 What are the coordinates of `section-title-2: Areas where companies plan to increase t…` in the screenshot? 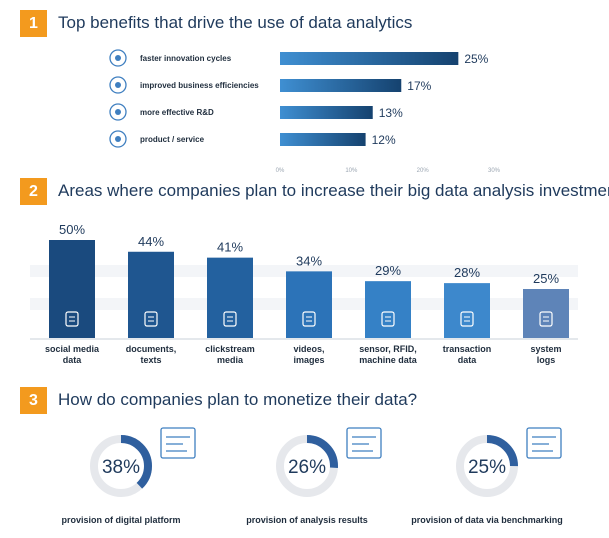 It's located at (333, 190).